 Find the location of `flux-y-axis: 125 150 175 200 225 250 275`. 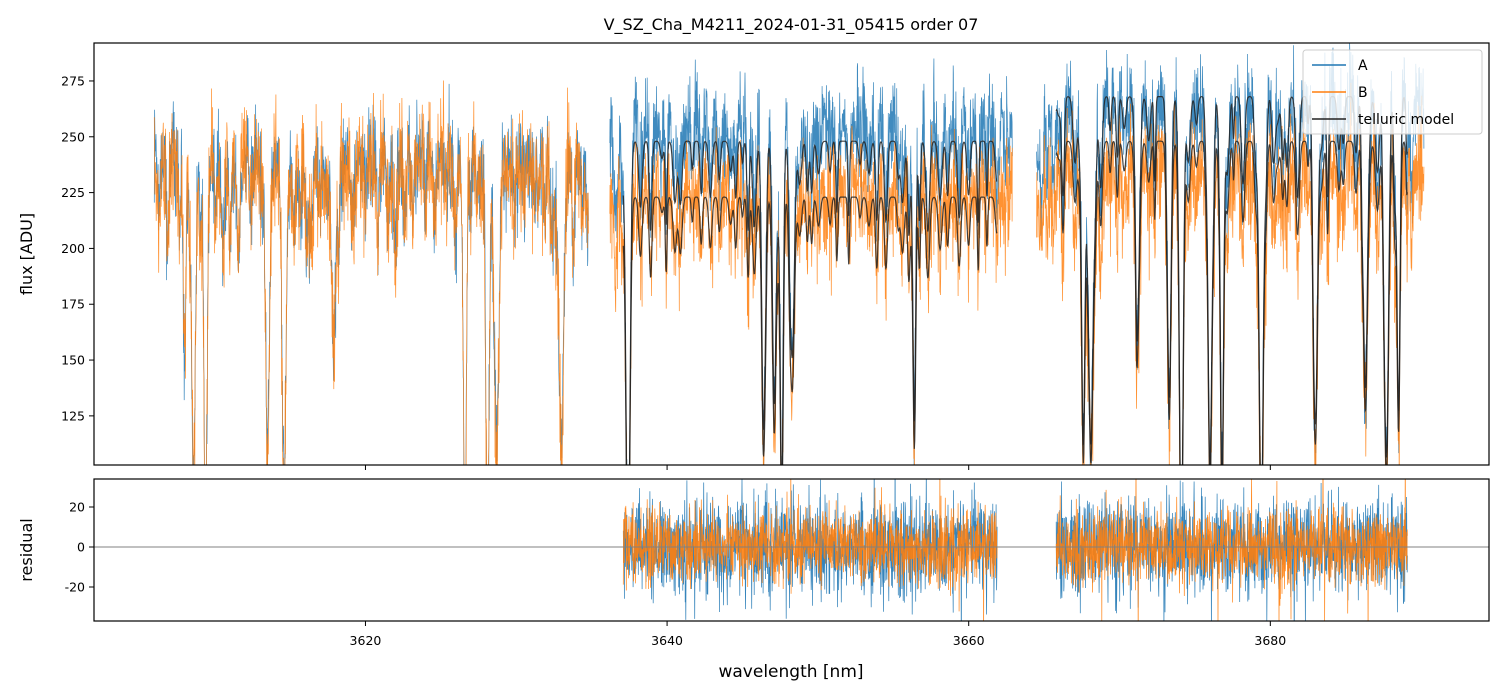

flux-y-axis: 125 150 175 200 225 250 275 is located at coordinates (77, 248).